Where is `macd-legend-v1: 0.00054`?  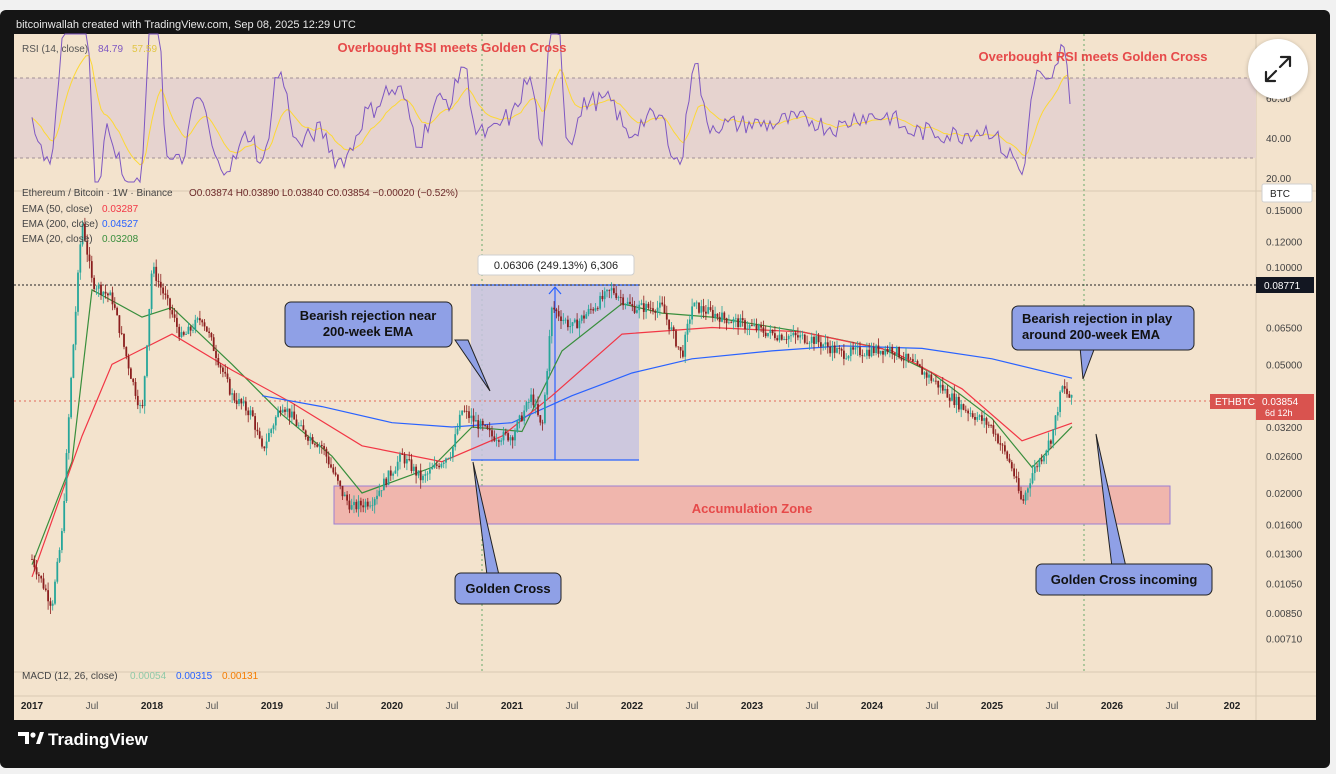 macd-legend-v1: 0.00054 is located at coordinates (148, 676).